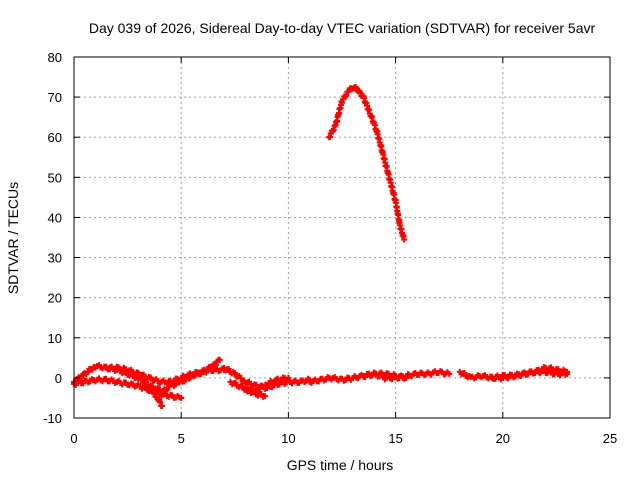 This screenshot has width=640, height=485. Describe the element at coordinates (58, 378) in the screenshot. I see `y-tick-label: 0` at that location.